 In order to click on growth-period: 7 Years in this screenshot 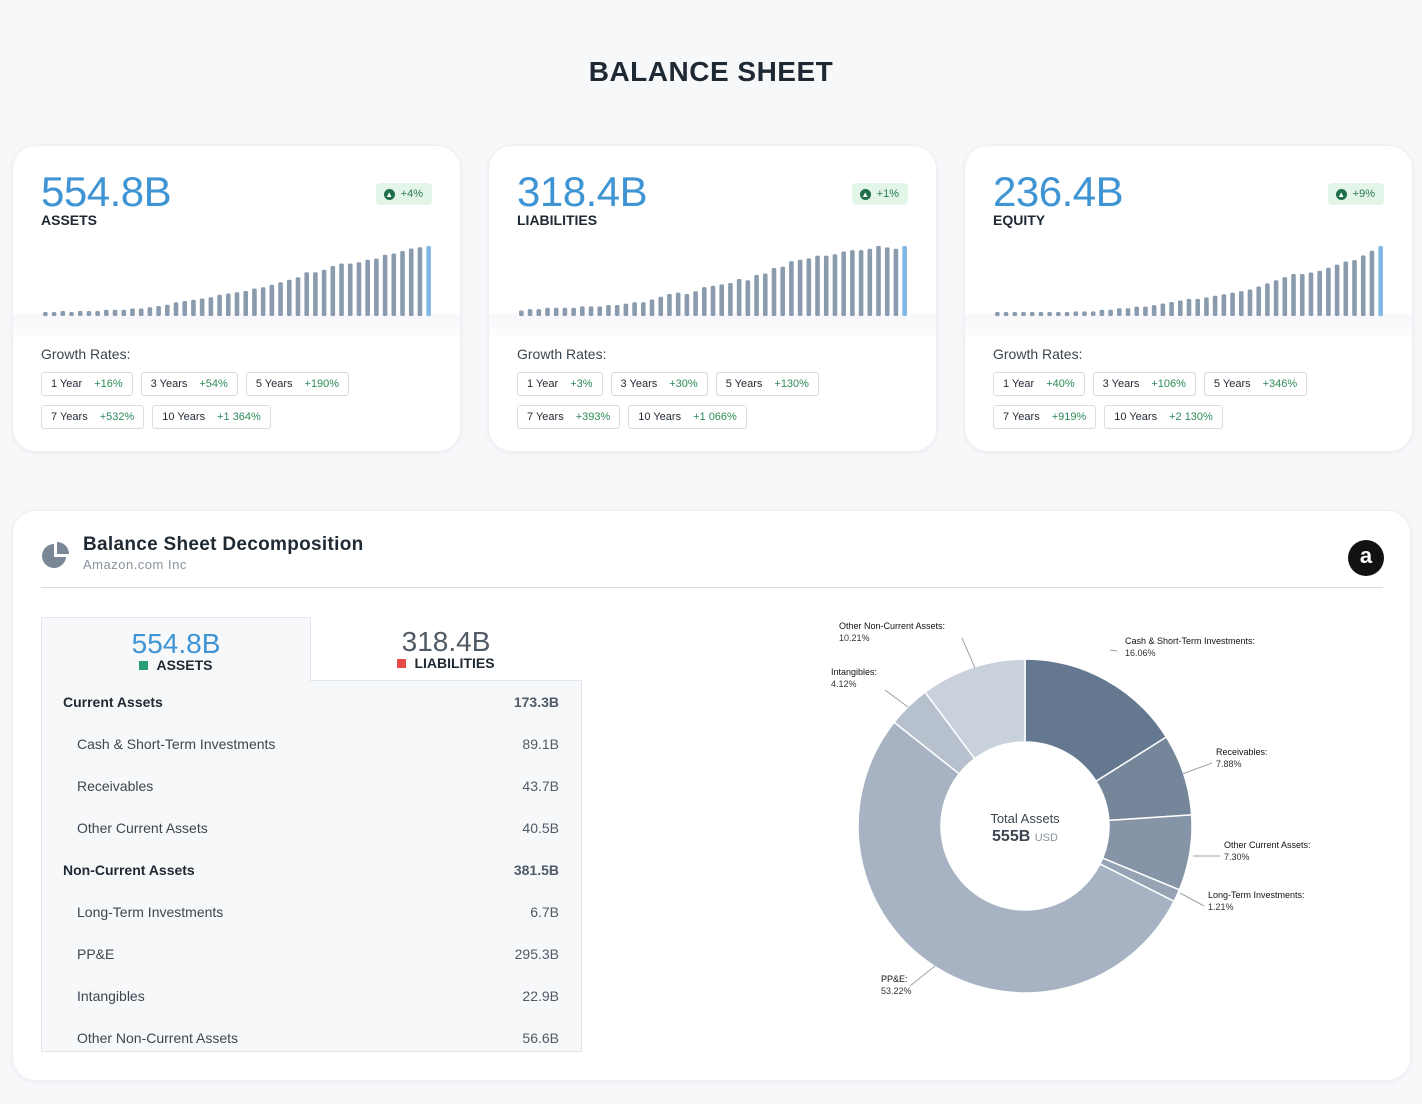, I will do `click(1021, 417)`.